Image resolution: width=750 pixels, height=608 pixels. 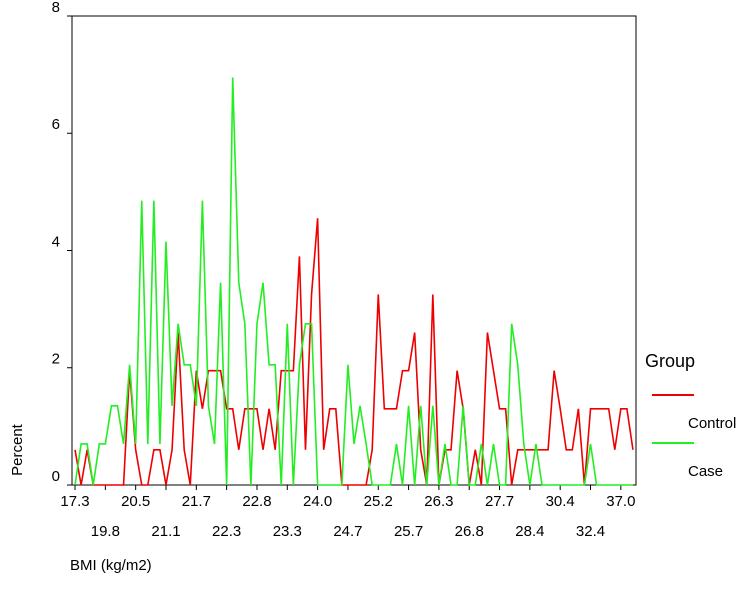 What do you see at coordinates (499, 501) in the screenshot?
I see `x-tick-label: 27.7` at bounding box center [499, 501].